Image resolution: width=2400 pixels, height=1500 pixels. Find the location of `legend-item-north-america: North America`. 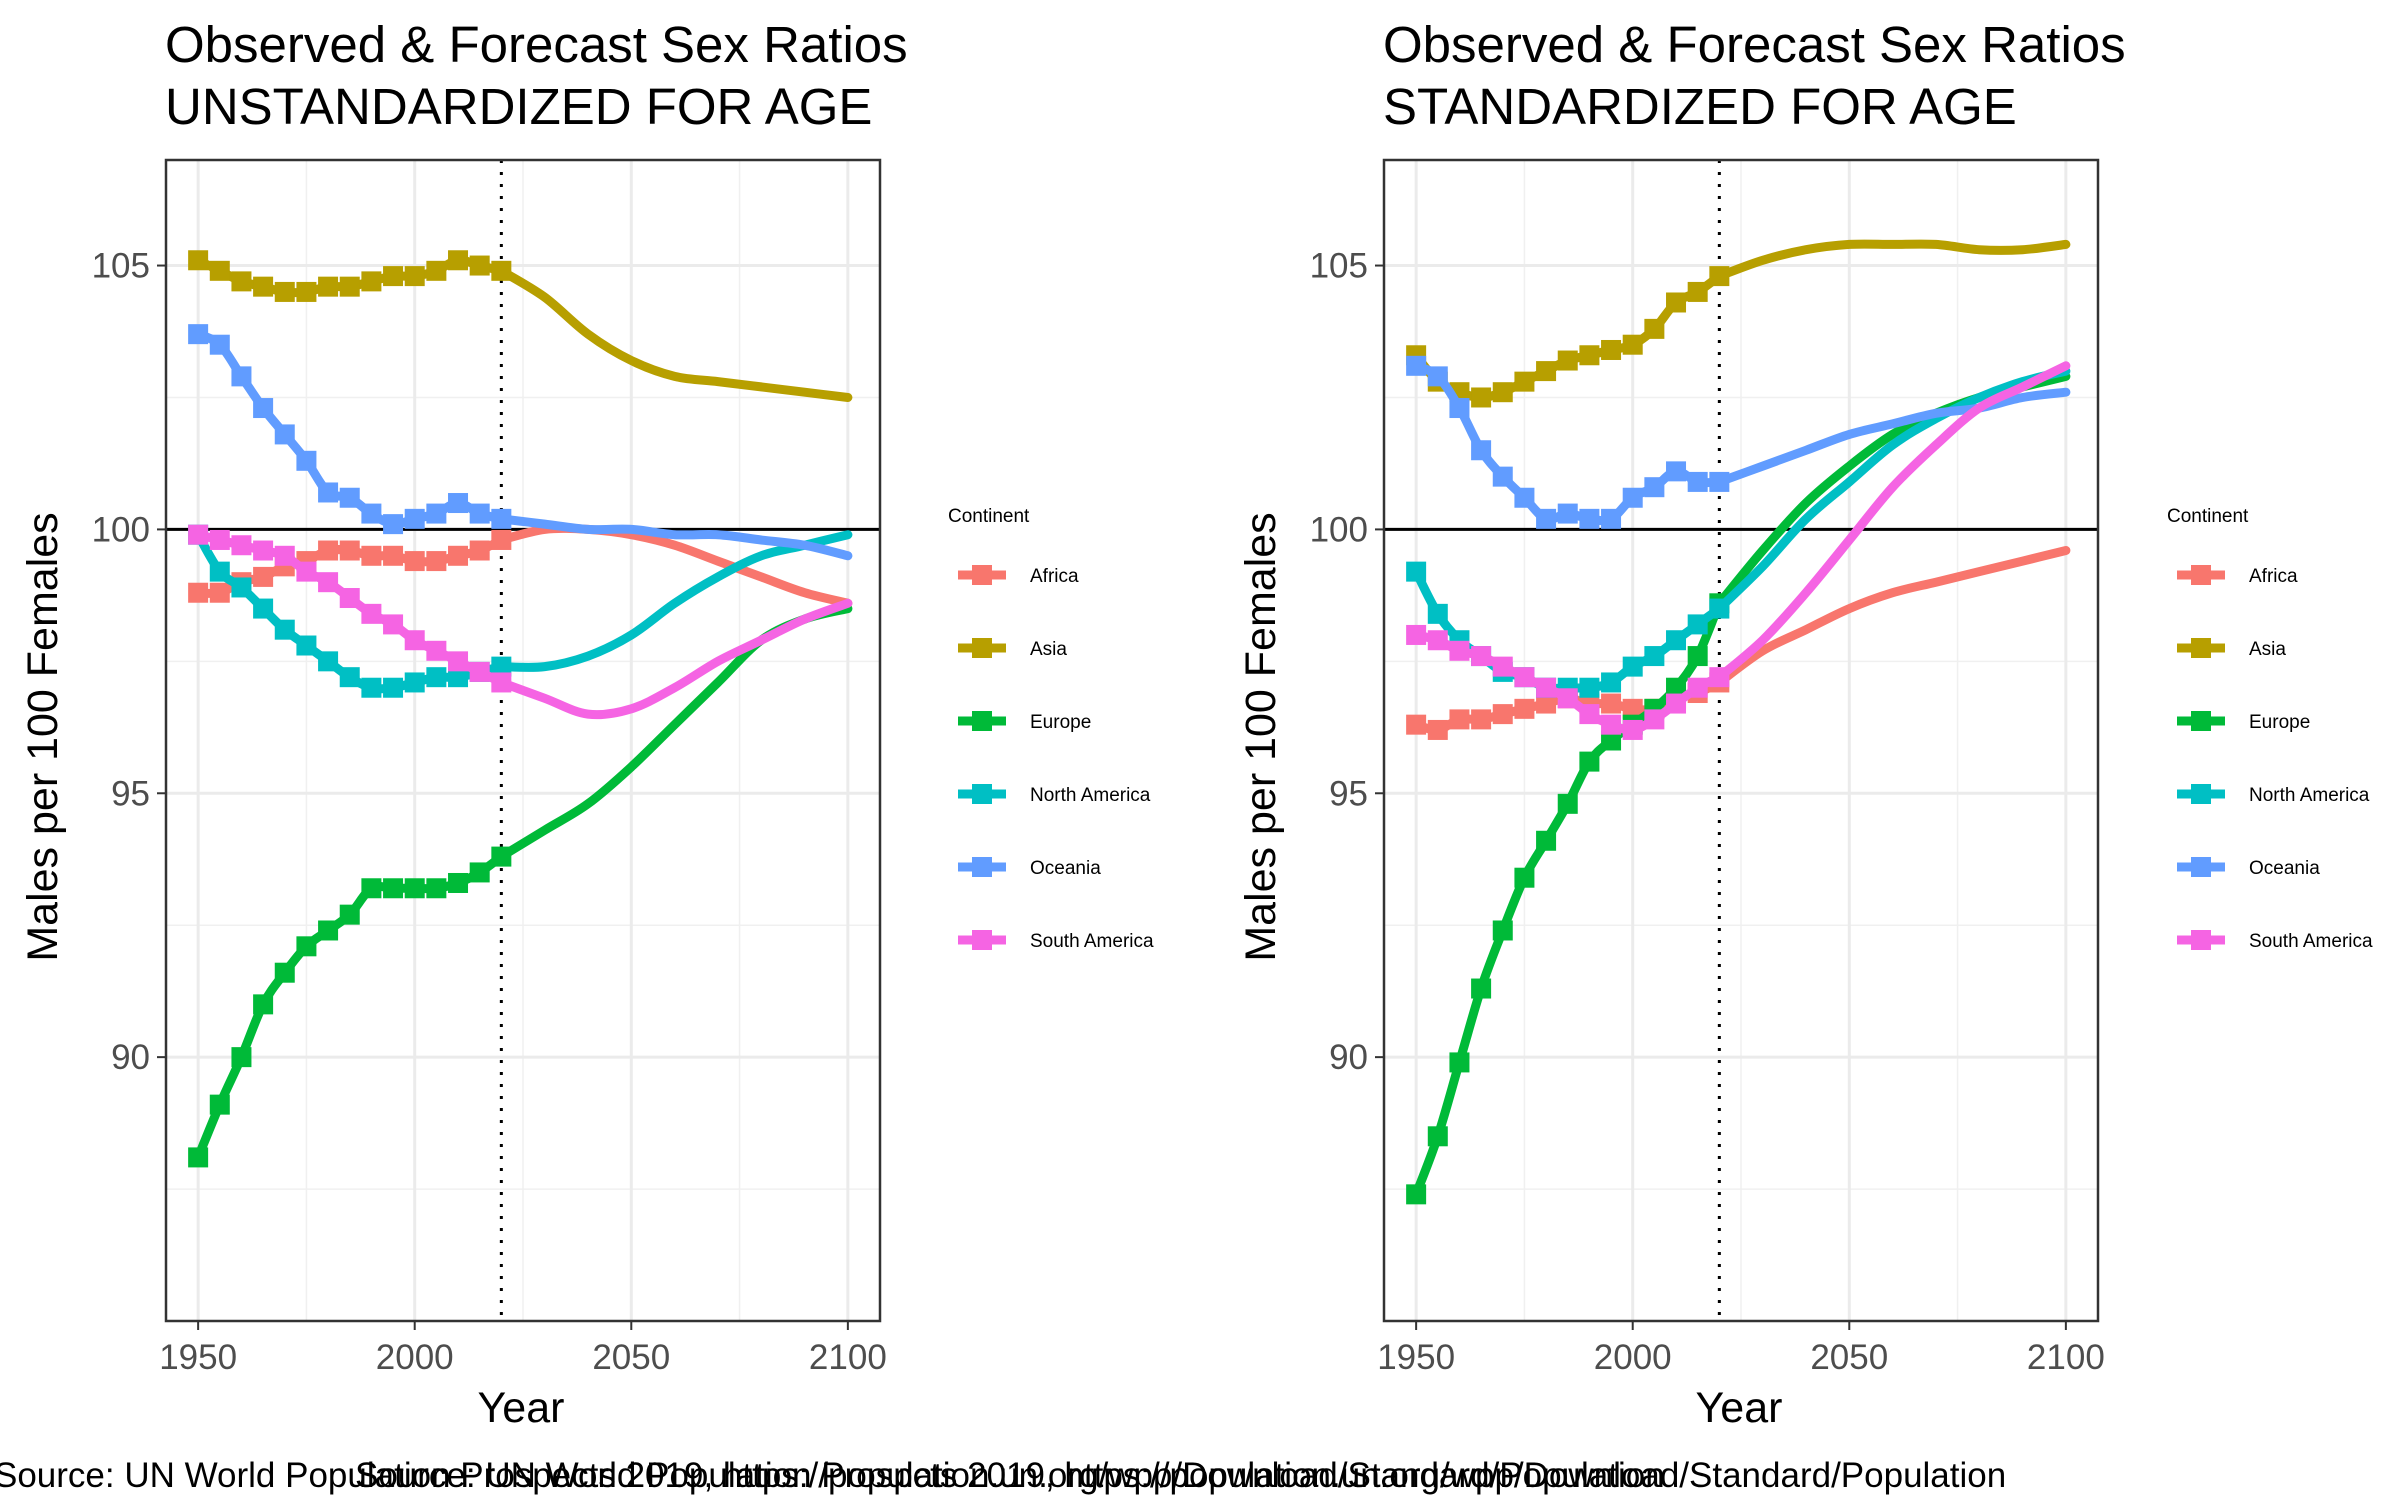

legend-item-north-america: North America is located at coordinates (1054, 795).